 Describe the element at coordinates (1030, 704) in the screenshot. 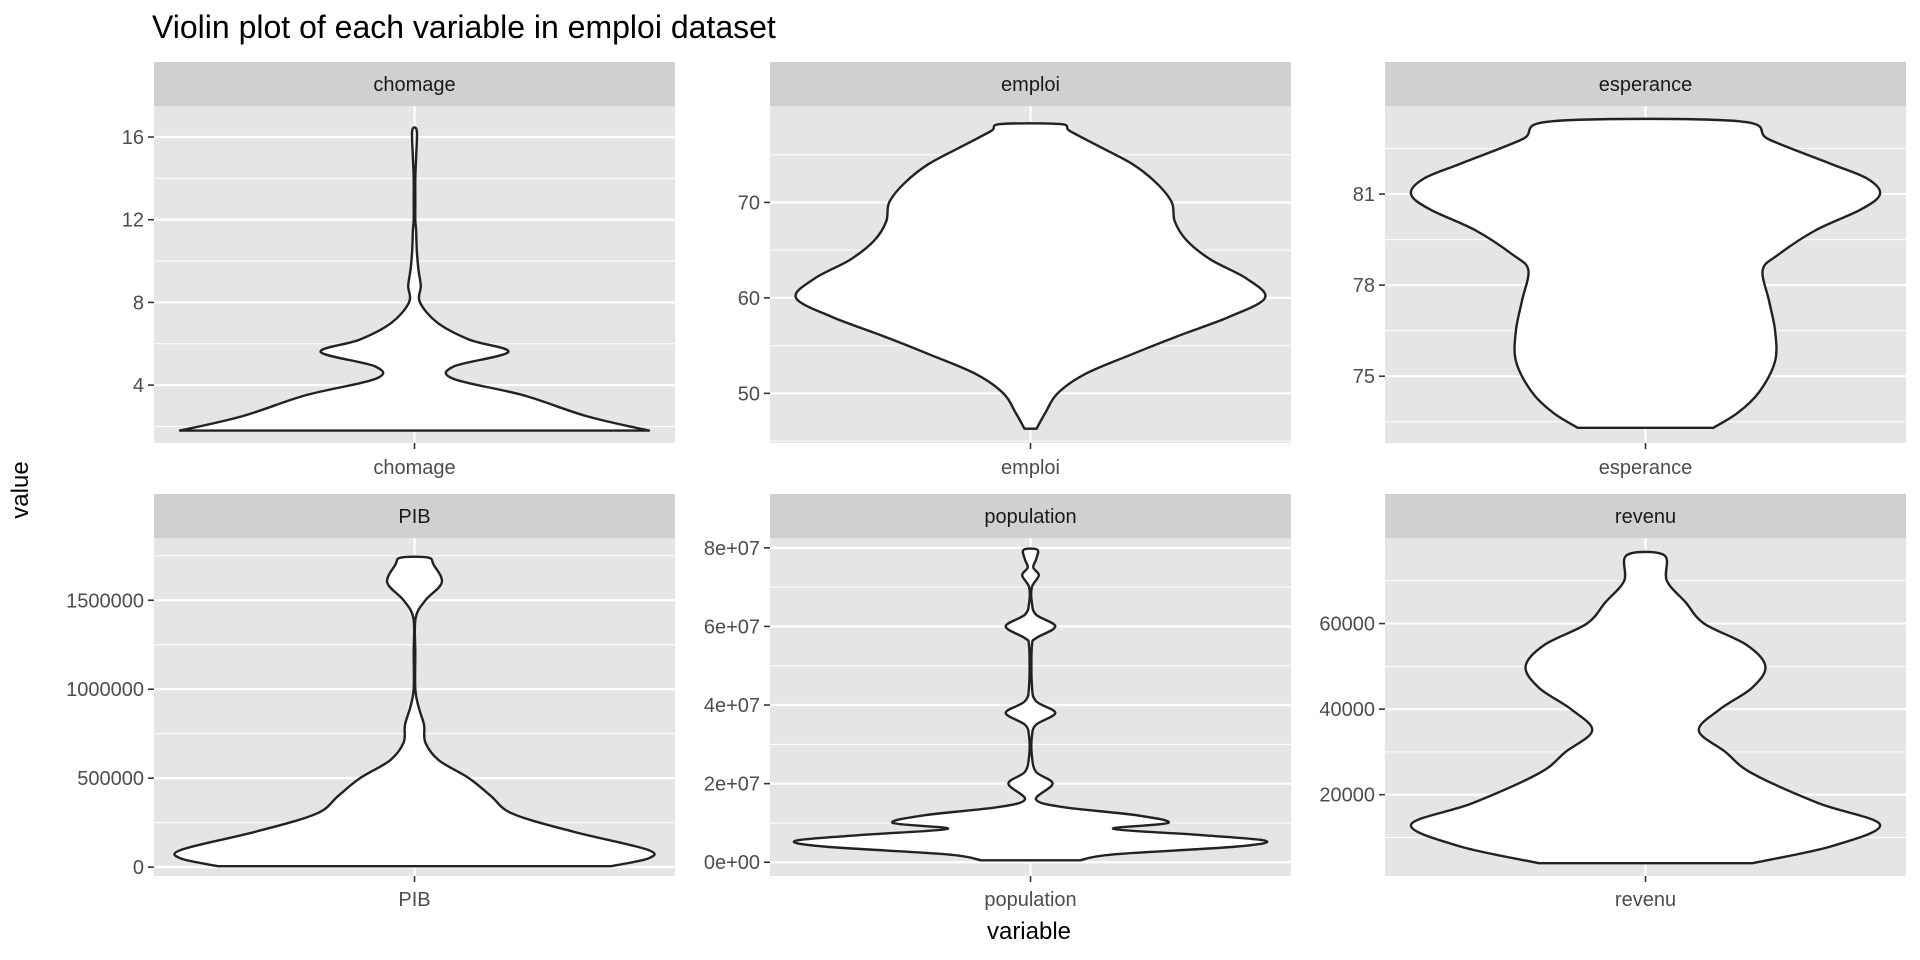

I see `violin-population` at that location.